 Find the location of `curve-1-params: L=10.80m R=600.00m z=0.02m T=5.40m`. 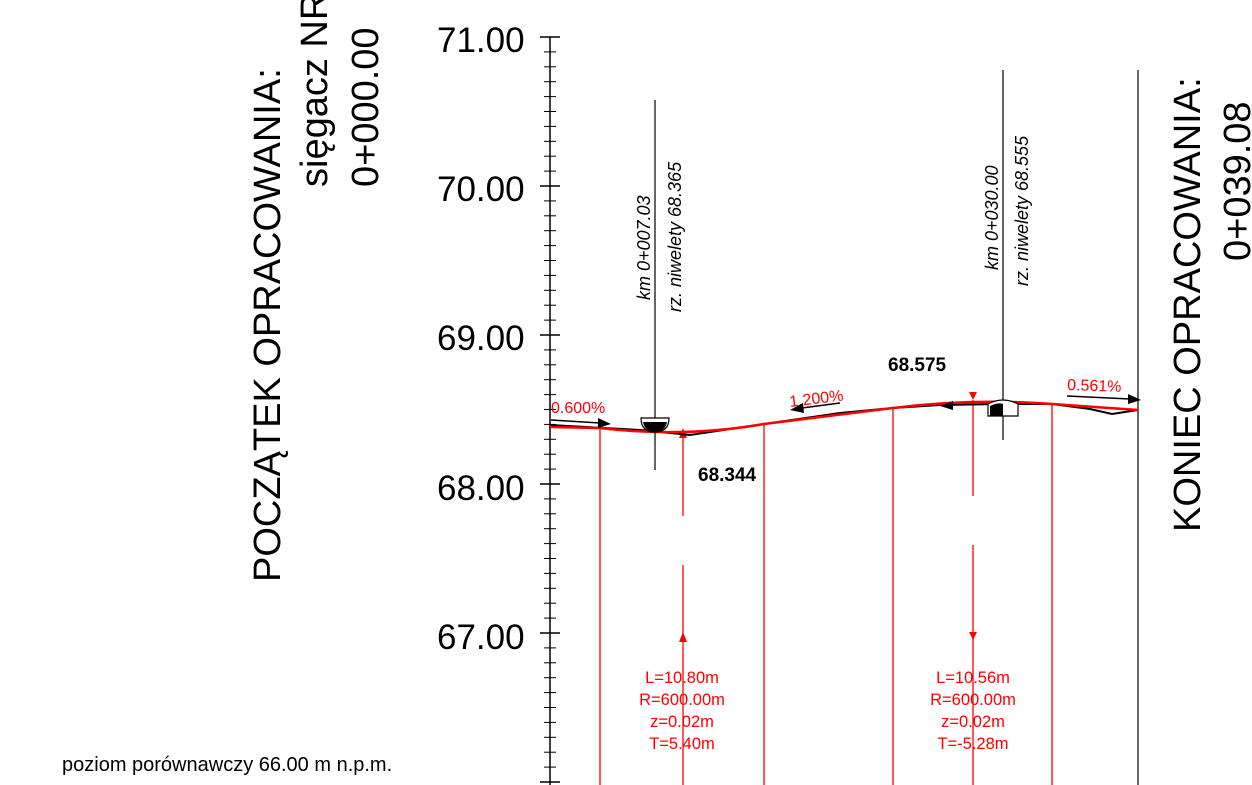

curve-1-params: L=10.80m R=600.00m z=0.02m T=5.40m is located at coordinates (682, 711).